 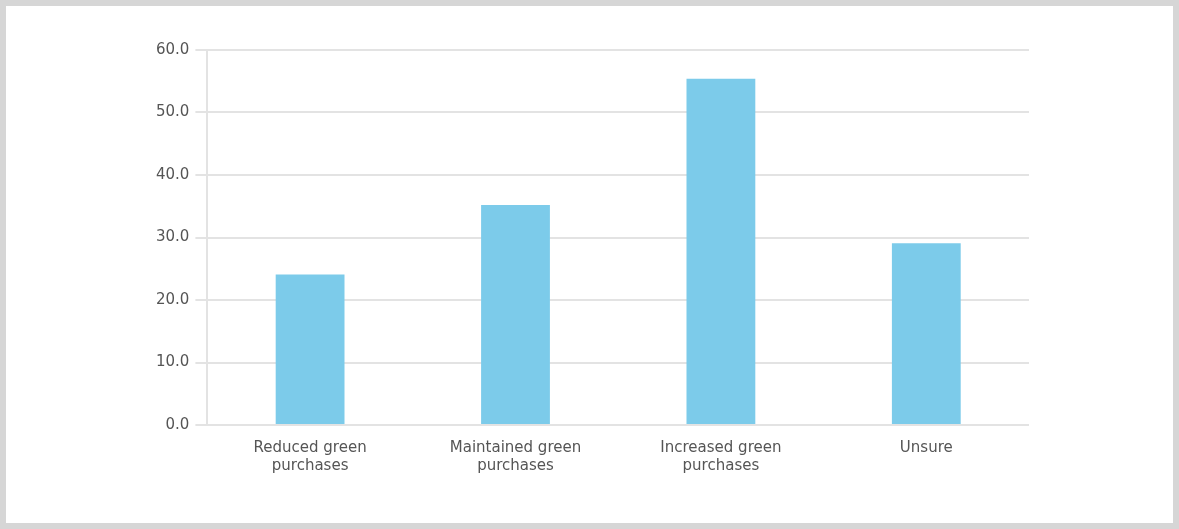 What do you see at coordinates (926, 446) in the screenshot?
I see `x-tick-label: Unsure` at bounding box center [926, 446].